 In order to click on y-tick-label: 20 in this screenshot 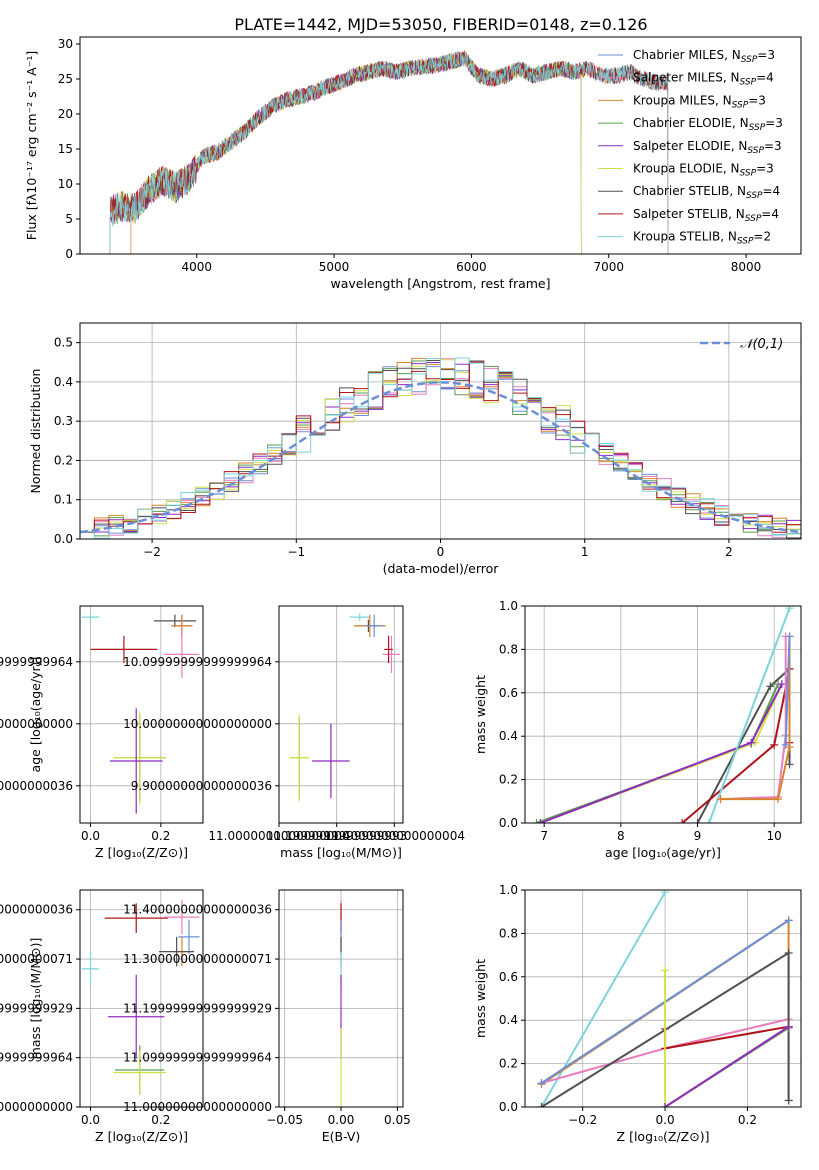, I will do `click(65, 114)`.